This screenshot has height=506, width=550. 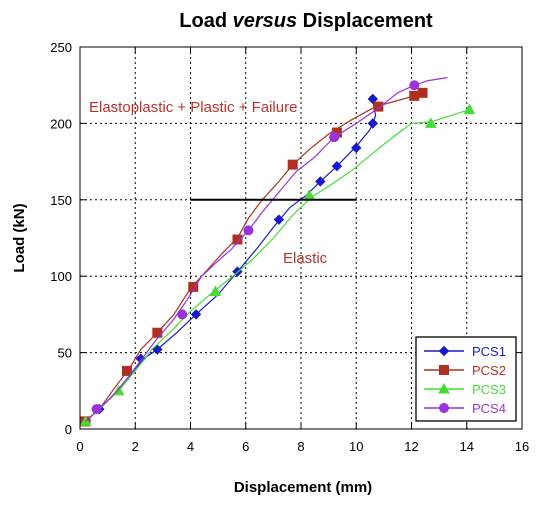 What do you see at coordinates (489, 408) in the screenshot?
I see `legend-label: PCS4` at bounding box center [489, 408].